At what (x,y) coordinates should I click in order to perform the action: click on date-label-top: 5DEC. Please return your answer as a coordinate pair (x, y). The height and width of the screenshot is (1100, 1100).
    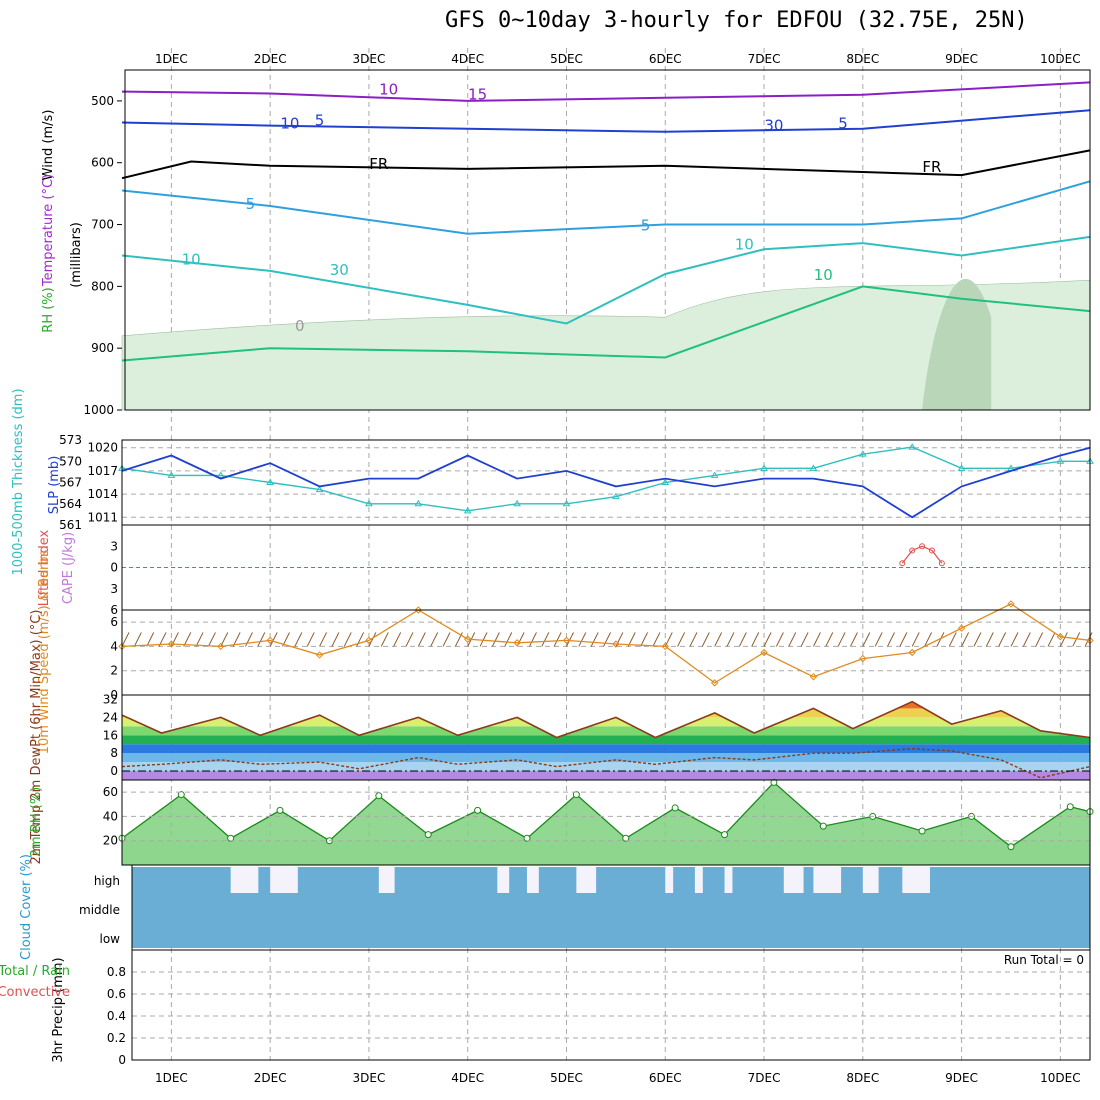
    Looking at the image, I should click on (566, 59).